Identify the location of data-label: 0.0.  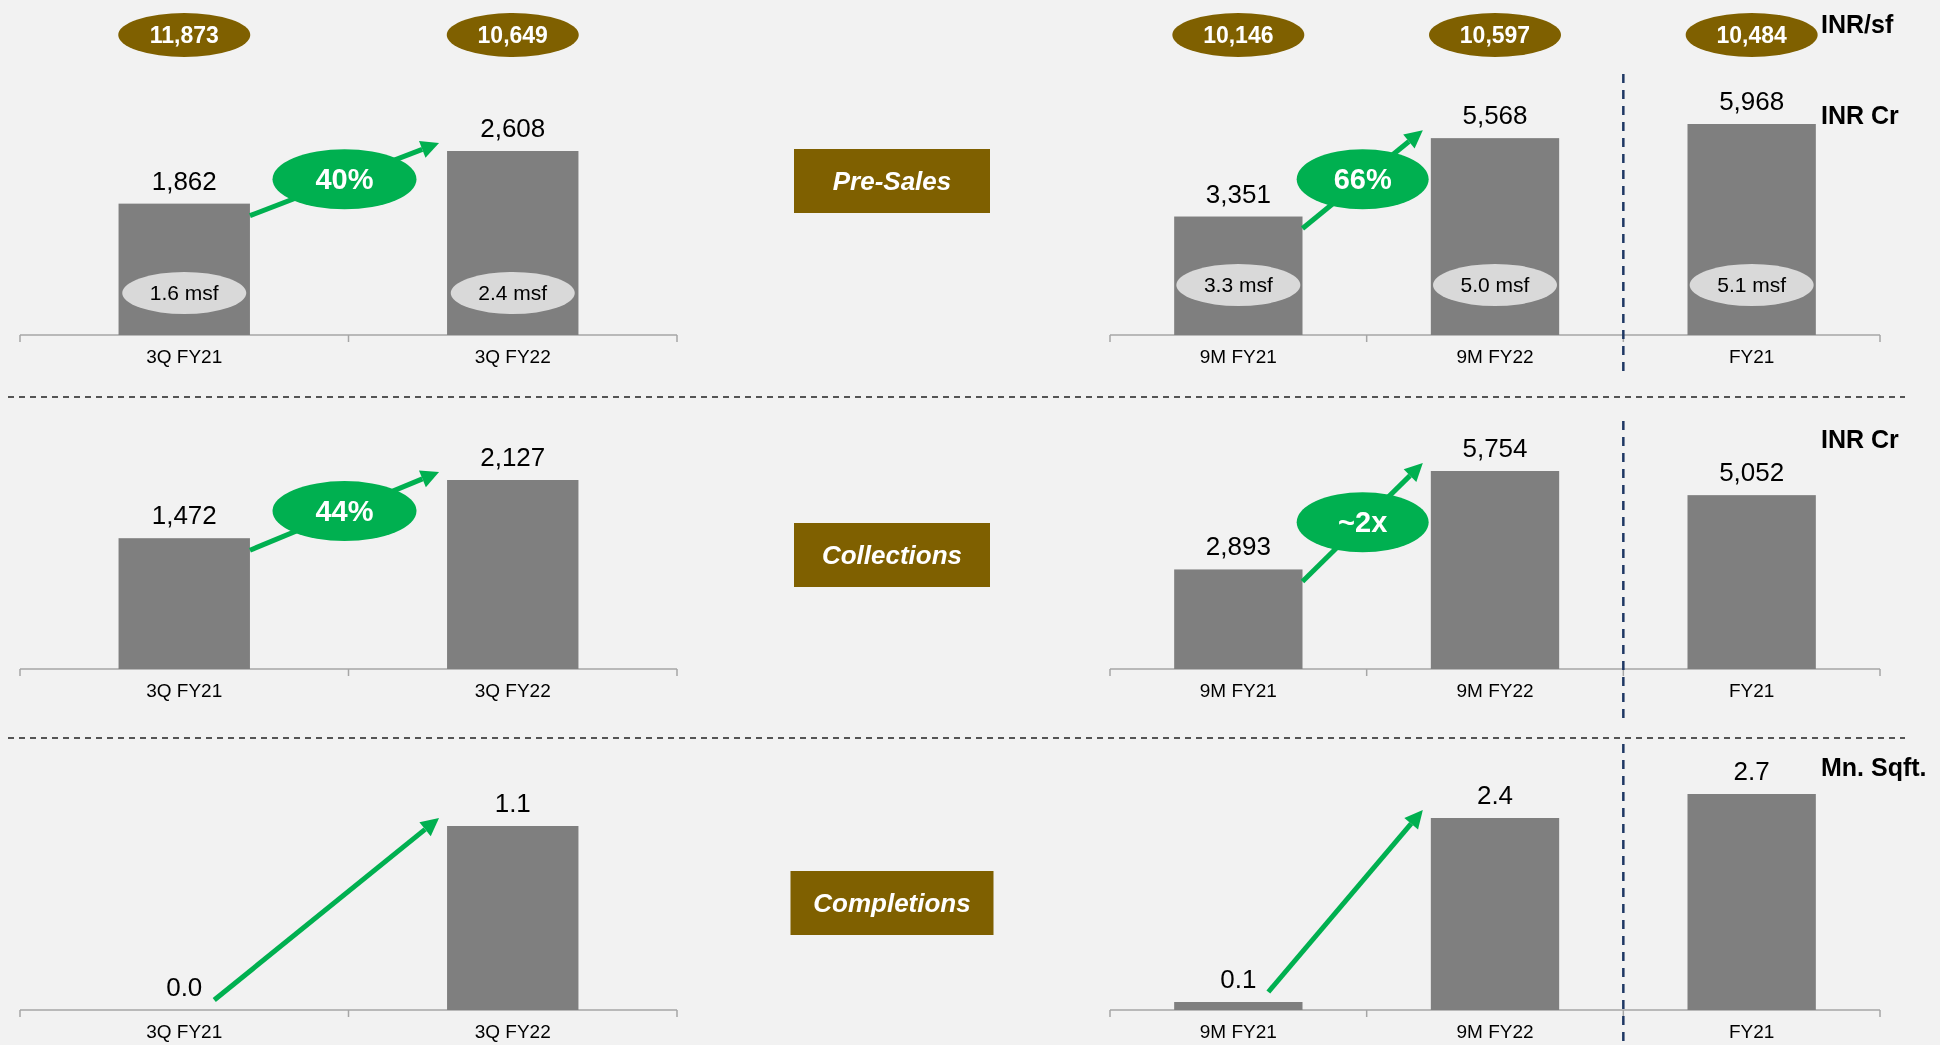
(184, 987).